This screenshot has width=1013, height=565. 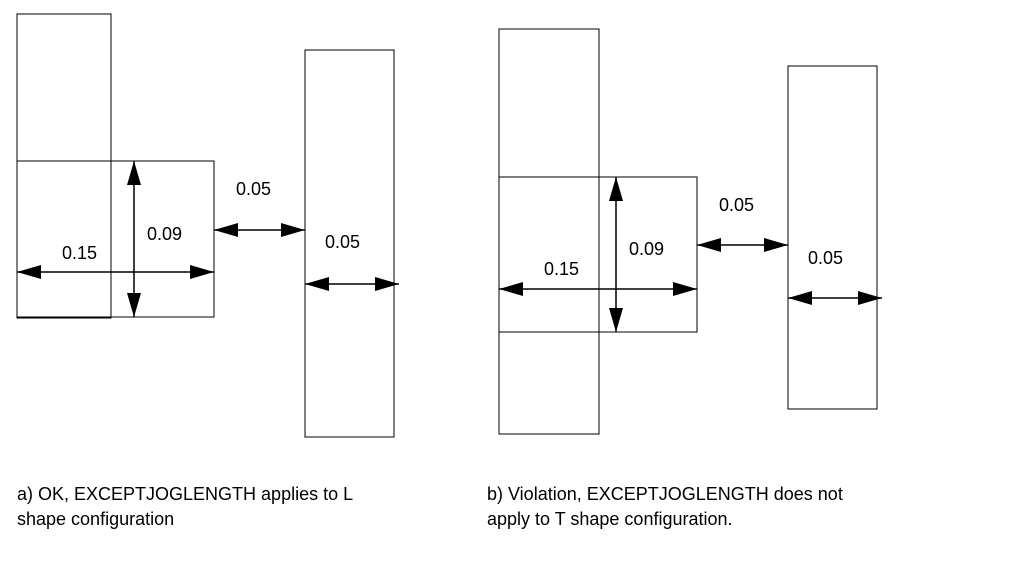 What do you see at coordinates (79, 253) in the screenshot?
I see `width-label-a: 0.15` at bounding box center [79, 253].